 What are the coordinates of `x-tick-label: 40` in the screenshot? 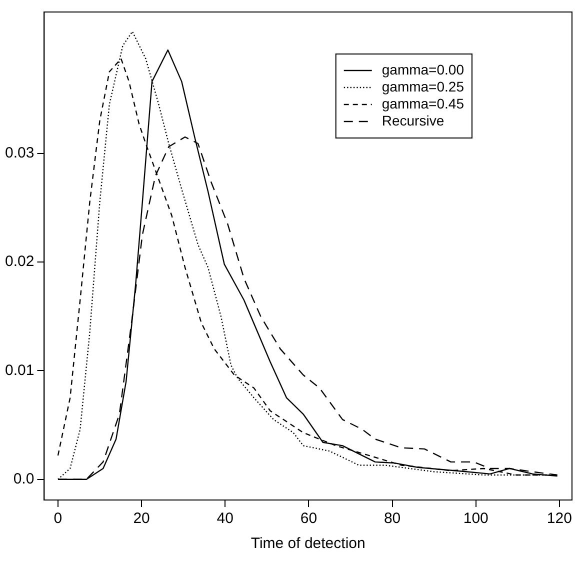 It's located at (225, 519).